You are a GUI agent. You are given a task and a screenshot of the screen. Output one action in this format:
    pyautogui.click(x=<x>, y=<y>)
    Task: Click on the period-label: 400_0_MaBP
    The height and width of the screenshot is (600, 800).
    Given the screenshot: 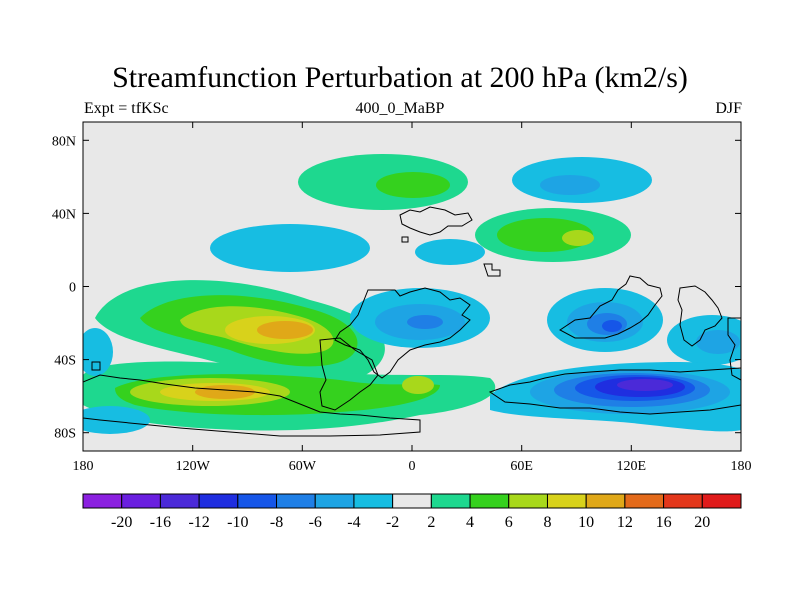 What is the action you would take?
    pyautogui.click(x=400, y=108)
    